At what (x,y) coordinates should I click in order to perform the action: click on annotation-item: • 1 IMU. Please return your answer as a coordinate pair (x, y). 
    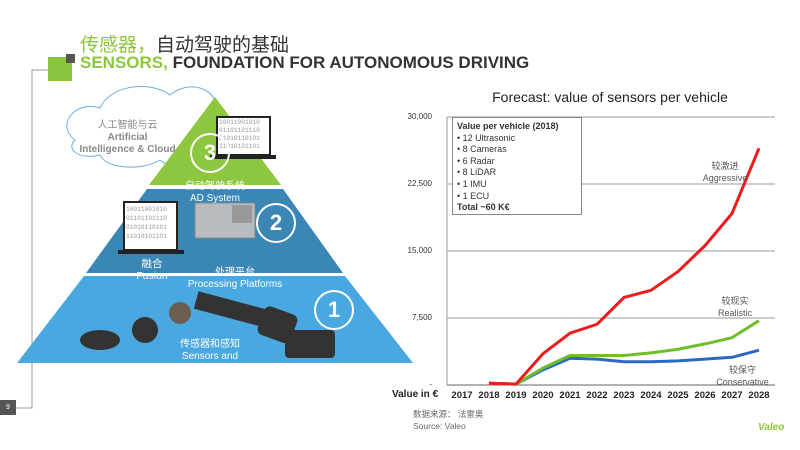
    Looking at the image, I should click on (472, 183).